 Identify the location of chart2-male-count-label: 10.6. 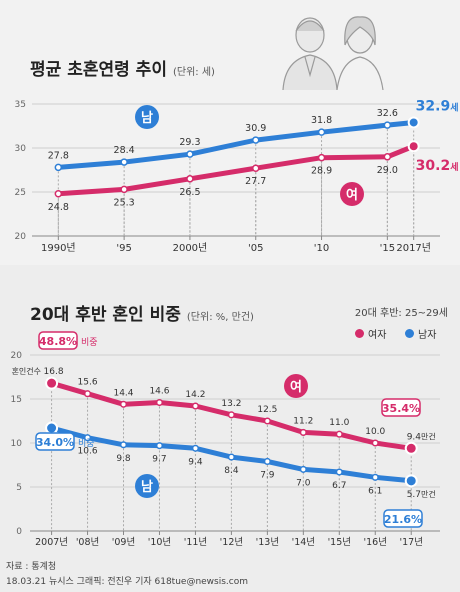
(88, 452).